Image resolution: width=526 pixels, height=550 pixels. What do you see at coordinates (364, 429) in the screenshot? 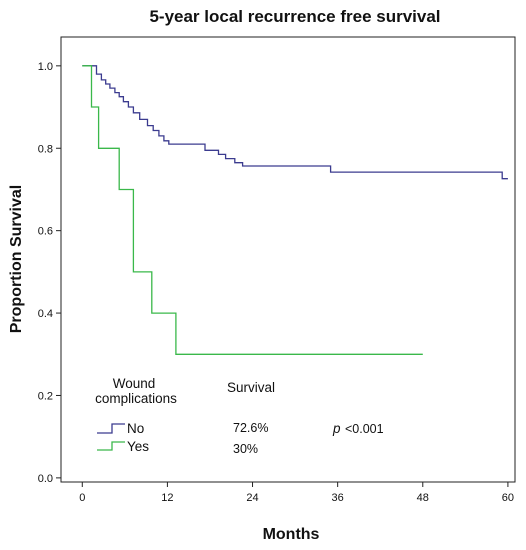
I see `p-value: <0.001` at bounding box center [364, 429].